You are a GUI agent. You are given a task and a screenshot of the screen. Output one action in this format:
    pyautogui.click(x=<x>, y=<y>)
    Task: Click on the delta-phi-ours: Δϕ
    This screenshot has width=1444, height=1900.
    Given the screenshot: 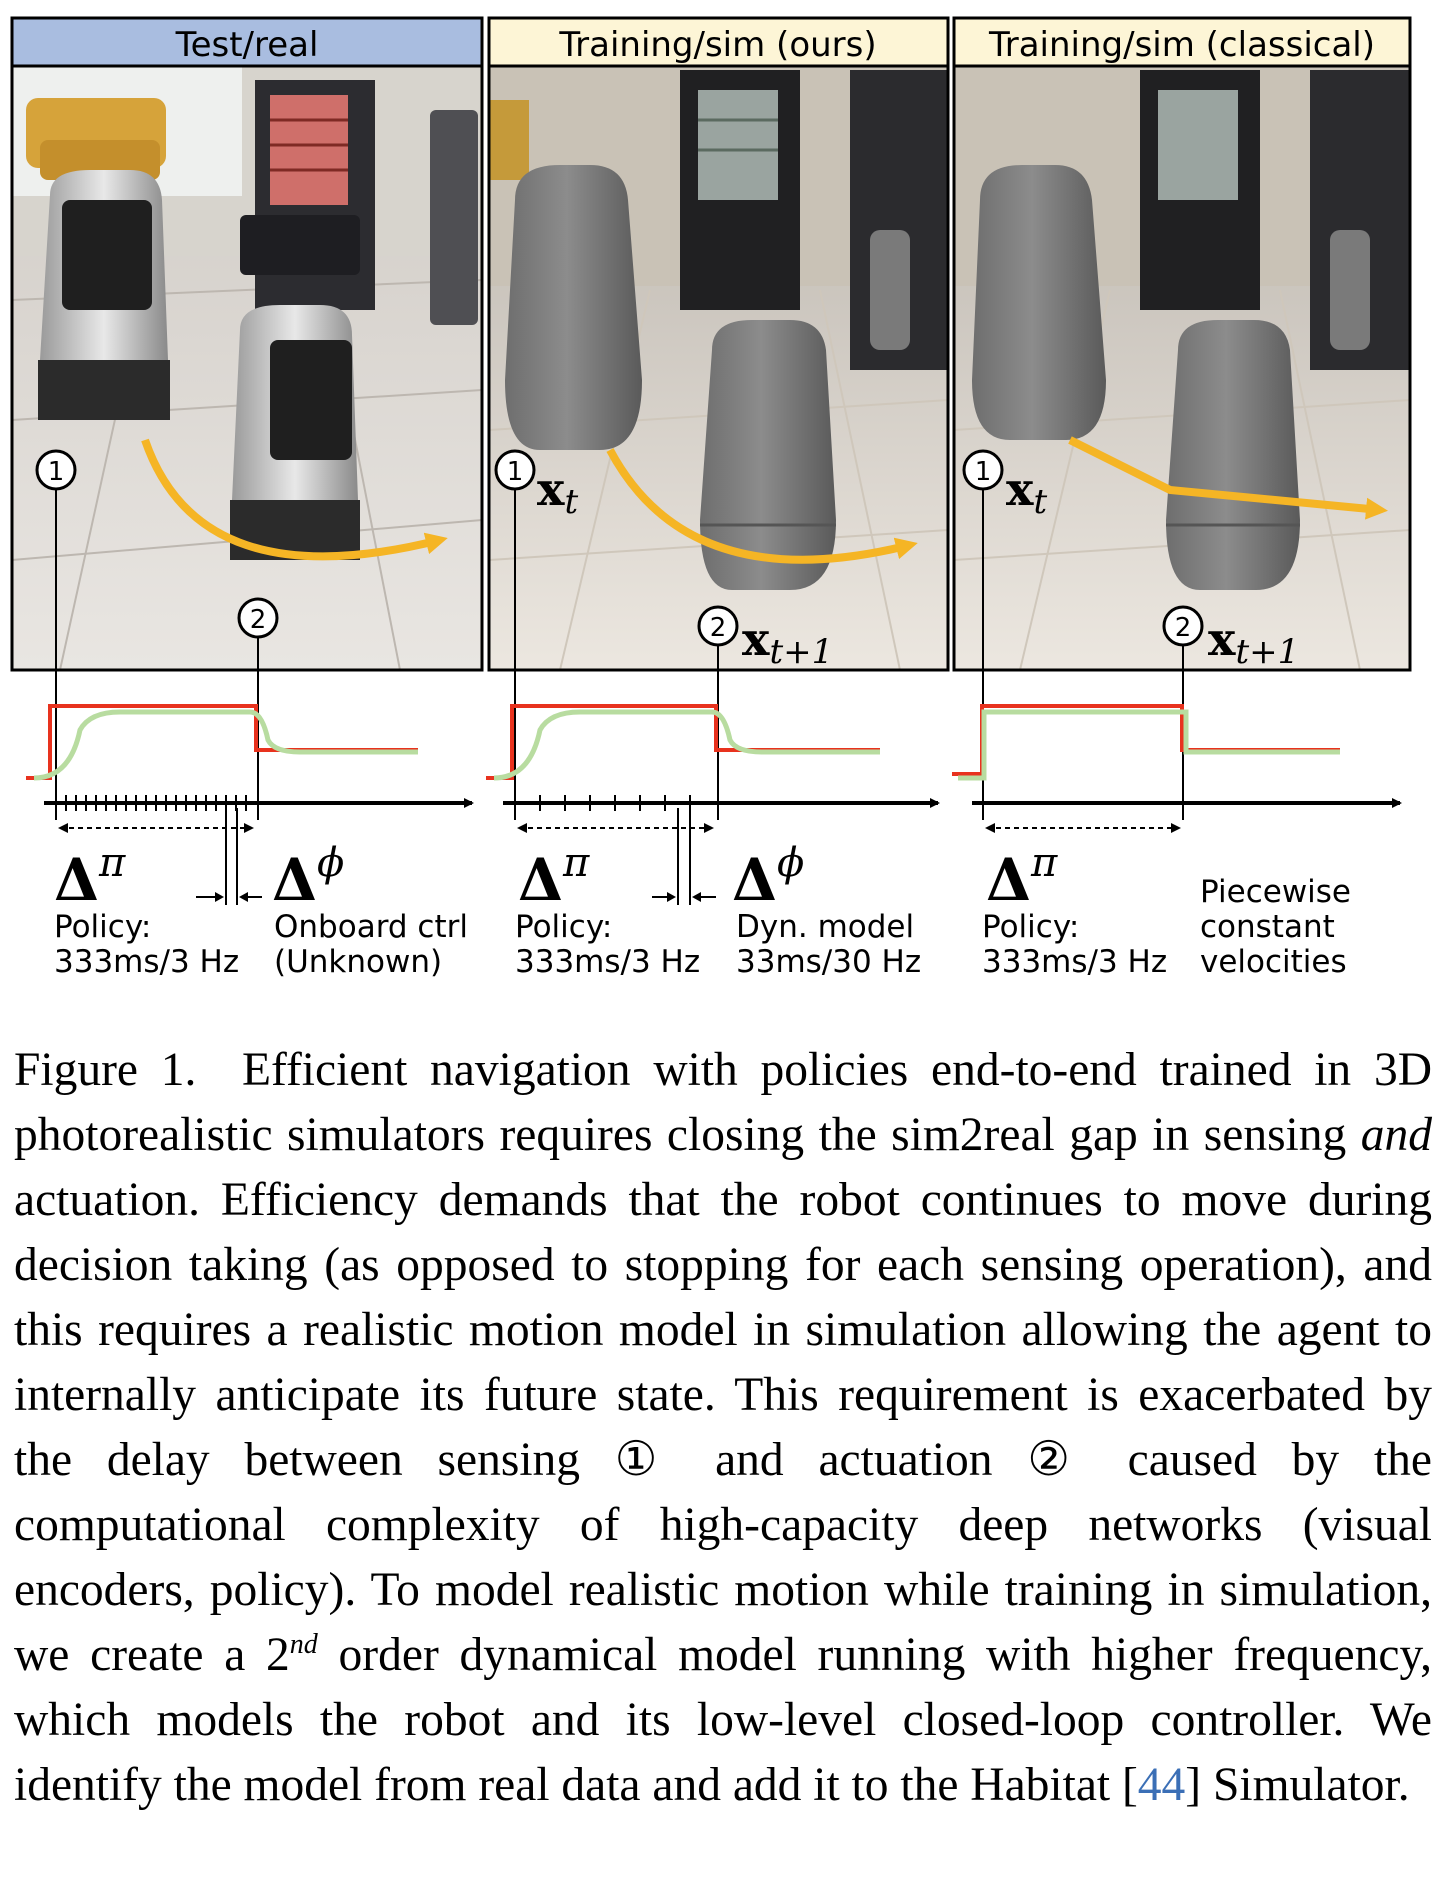 What is the action you would take?
    pyautogui.click(x=768, y=877)
    